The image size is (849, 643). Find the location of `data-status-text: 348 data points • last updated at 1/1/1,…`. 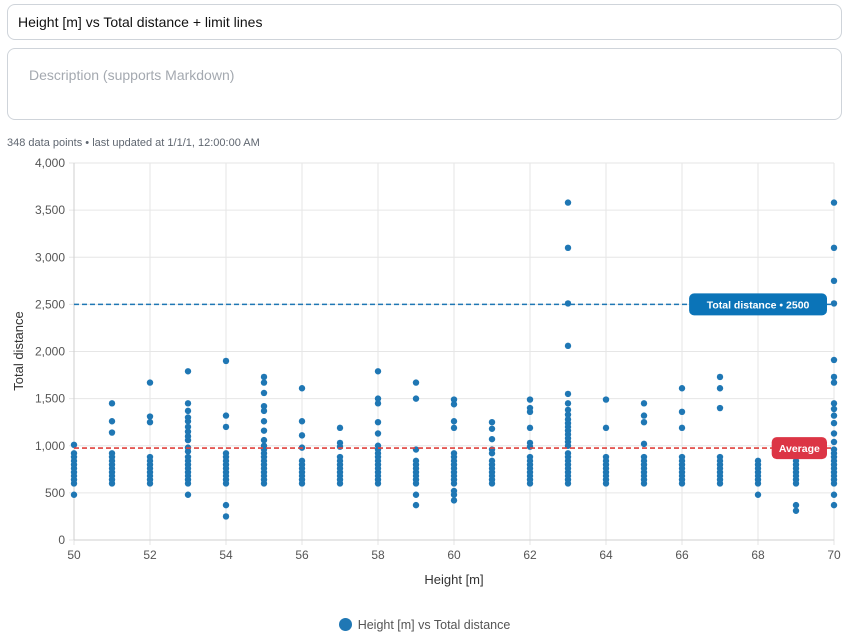

data-status-text: 348 data points • last updated at 1/1/1,… is located at coordinates (133, 143).